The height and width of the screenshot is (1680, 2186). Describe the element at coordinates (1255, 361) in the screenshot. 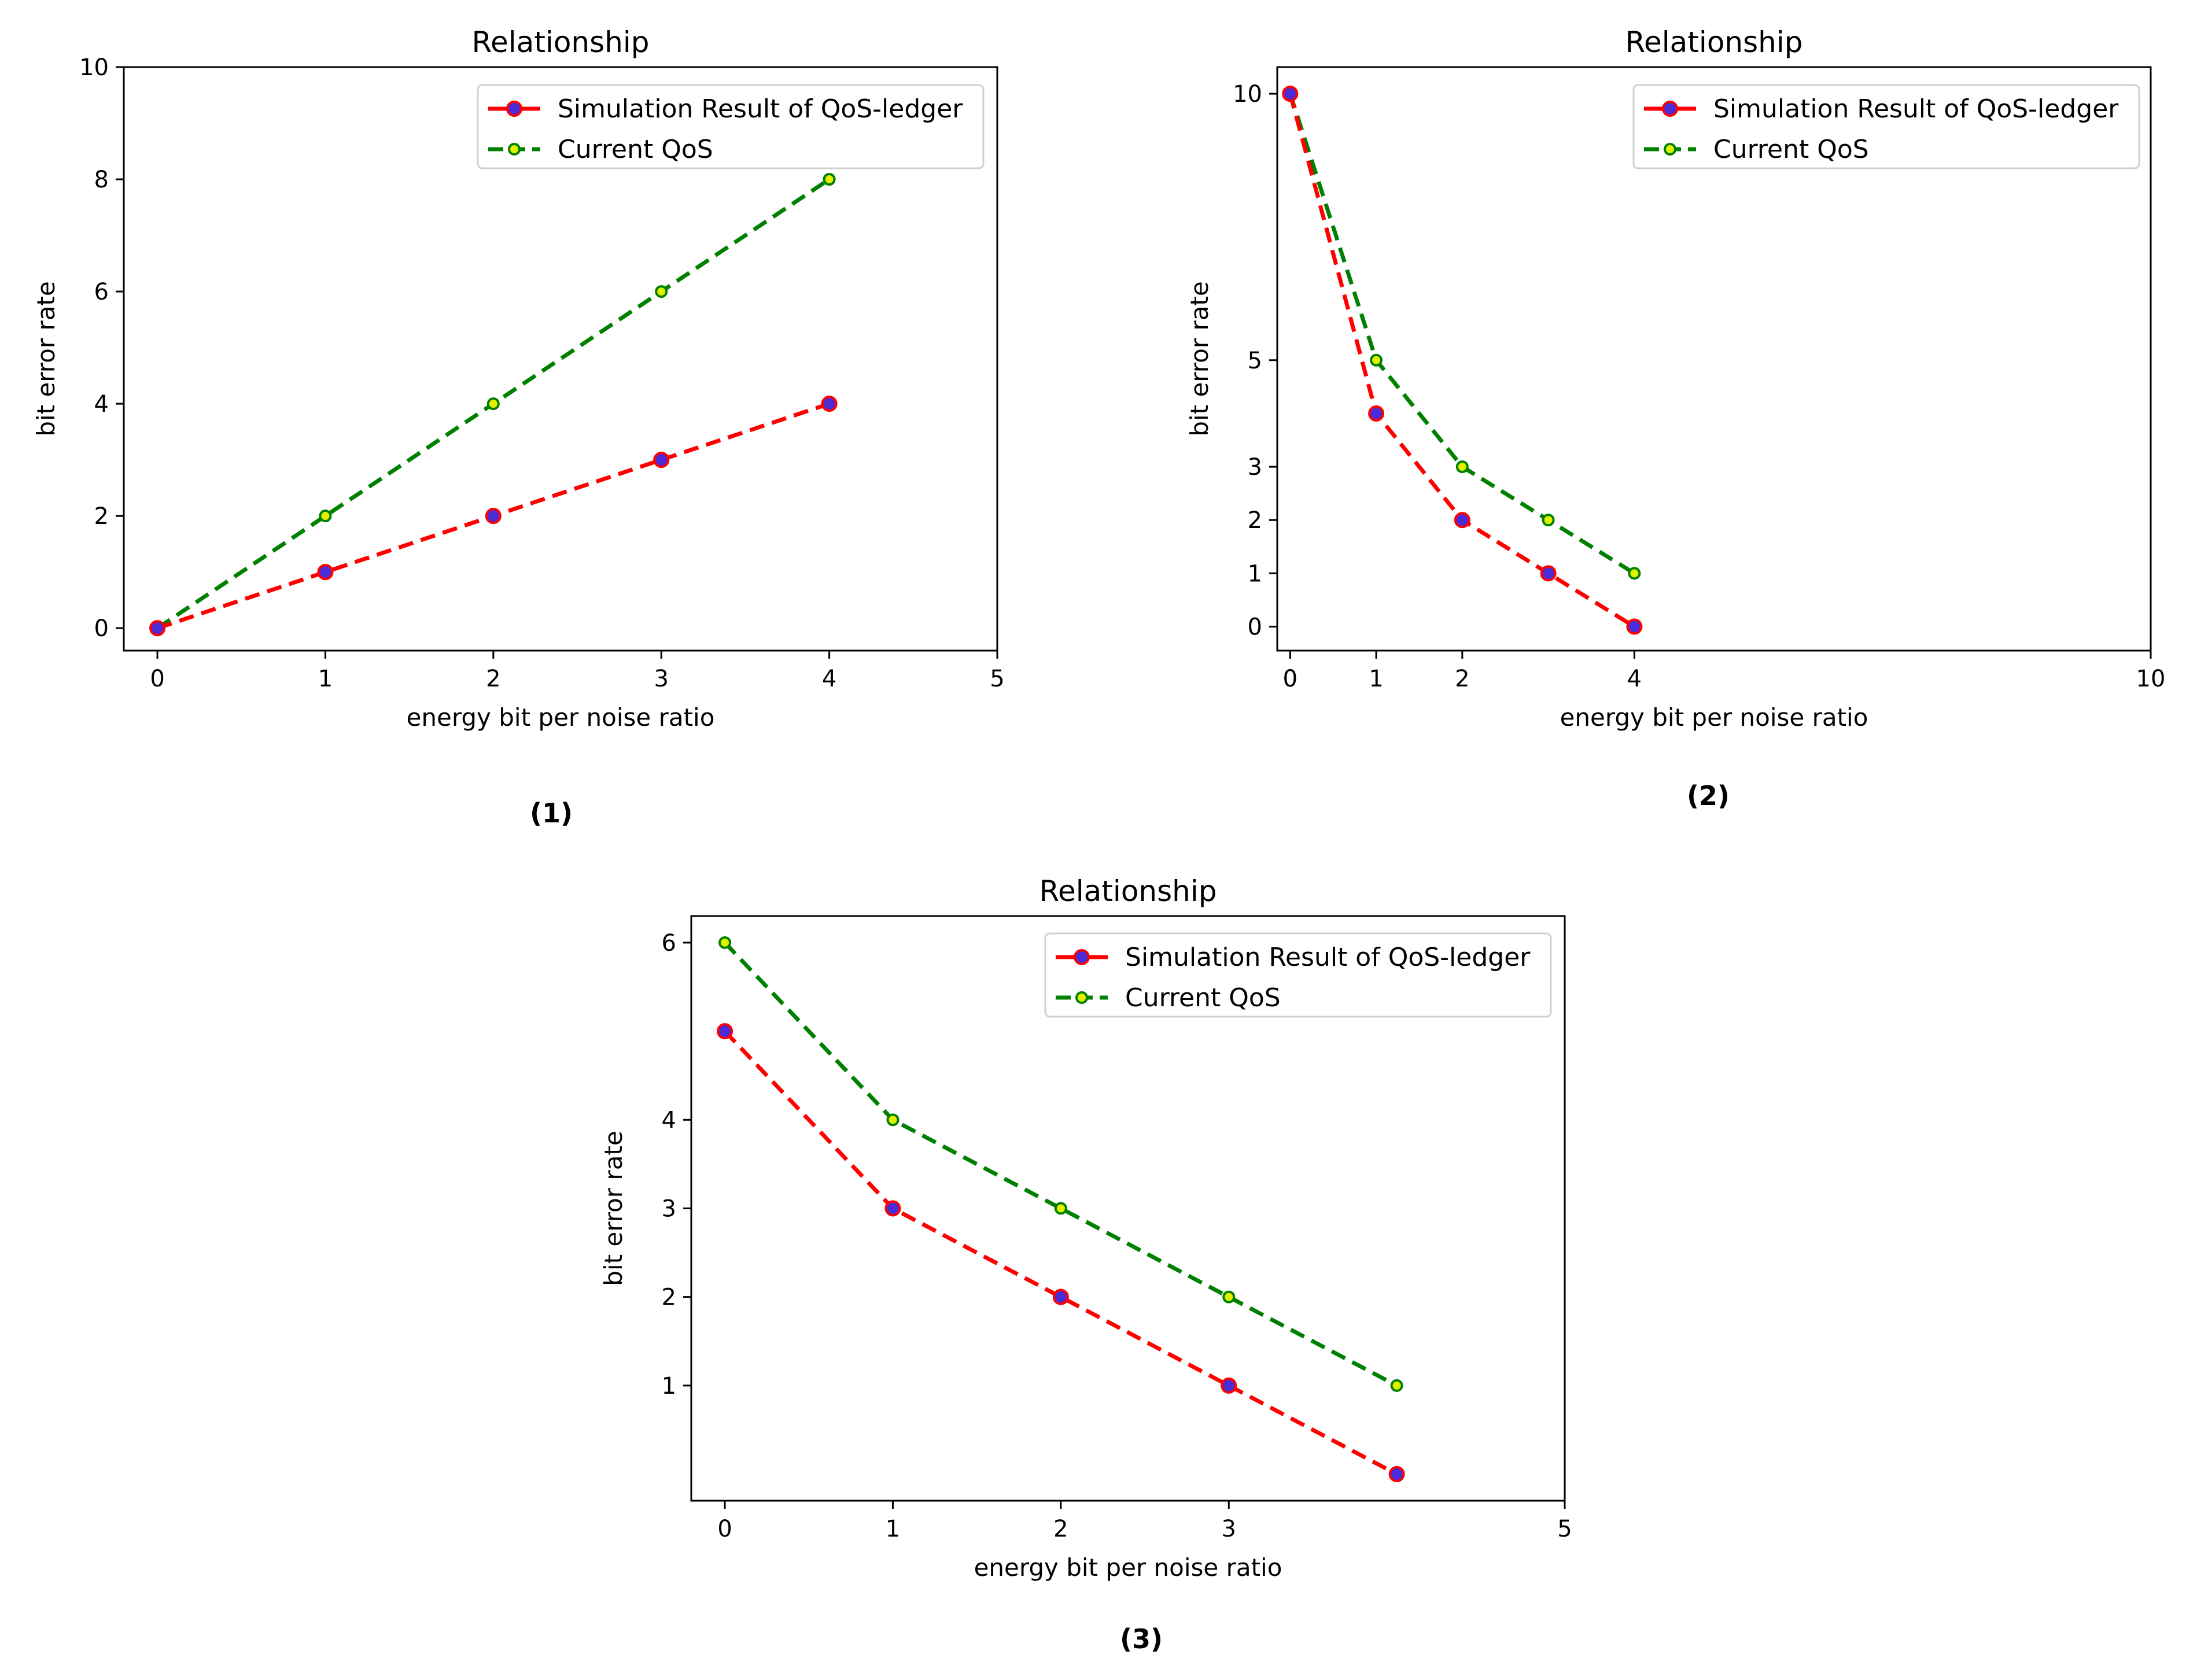

I see `y-tick-label: 5` at that location.